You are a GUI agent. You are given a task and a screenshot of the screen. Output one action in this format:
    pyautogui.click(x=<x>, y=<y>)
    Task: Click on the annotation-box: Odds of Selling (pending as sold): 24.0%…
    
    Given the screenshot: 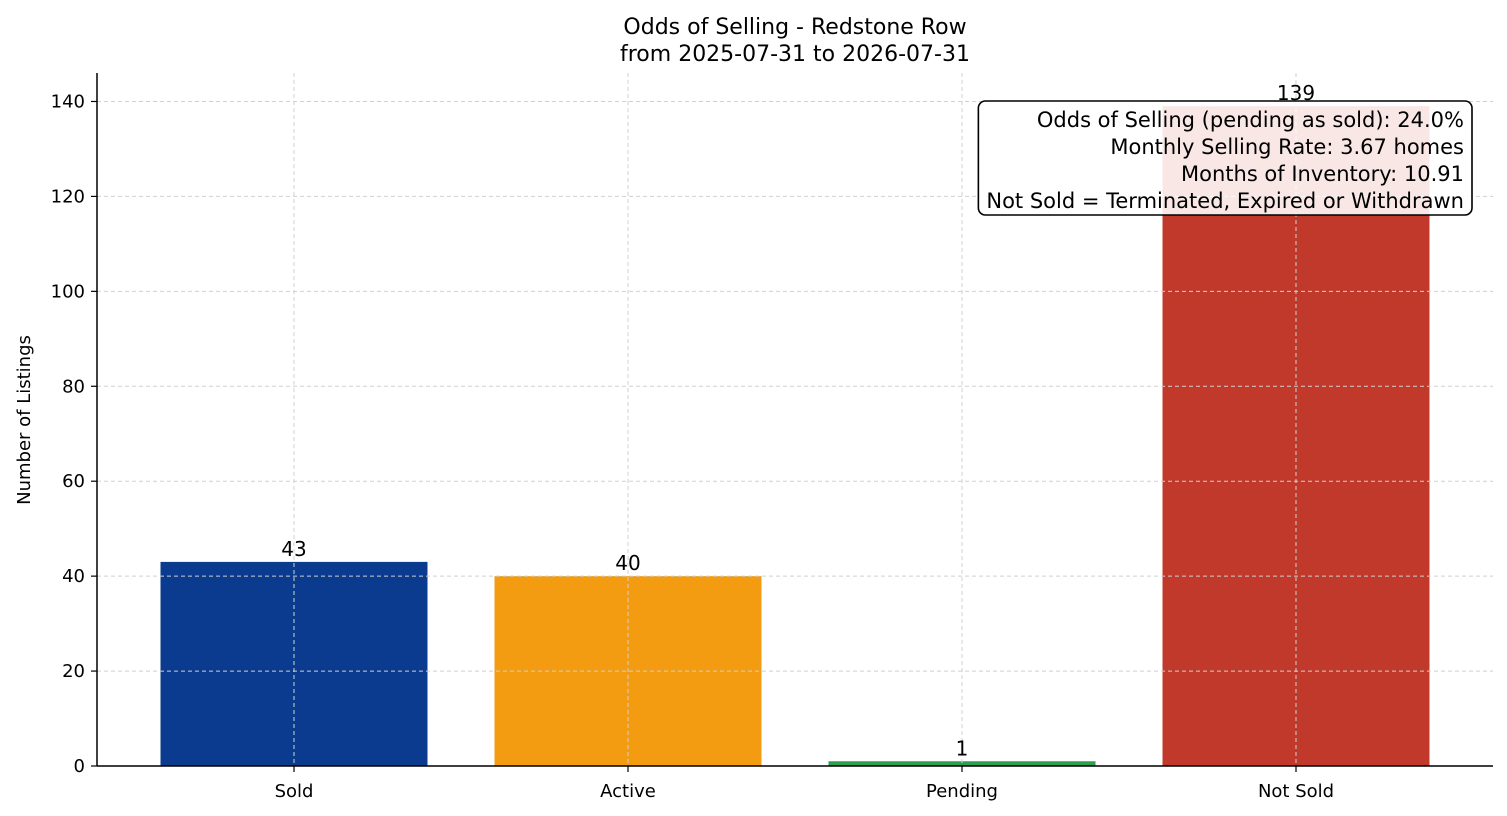 What is the action you would take?
    pyautogui.click(x=1225, y=158)
    